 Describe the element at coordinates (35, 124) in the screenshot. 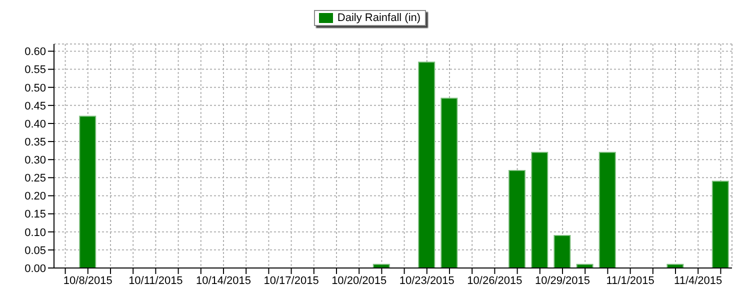

I see `y-tick-label: 0.40` at that location.